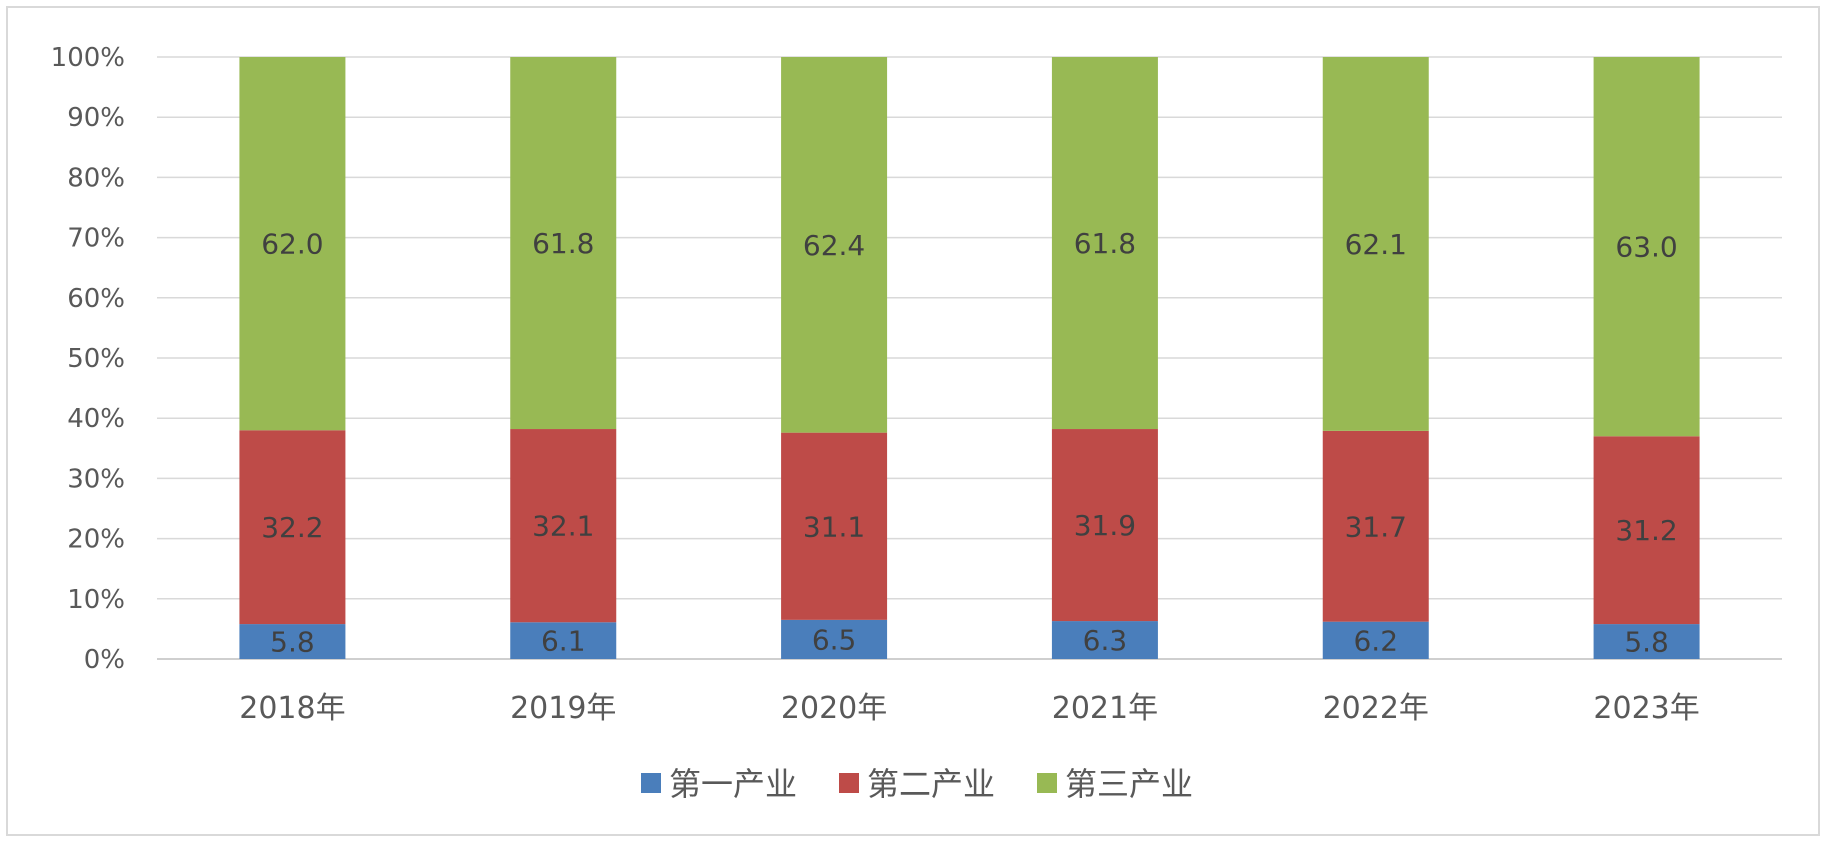  I want to click on legend: 第一产业 第二产业 第三产业, so click(917, 784).